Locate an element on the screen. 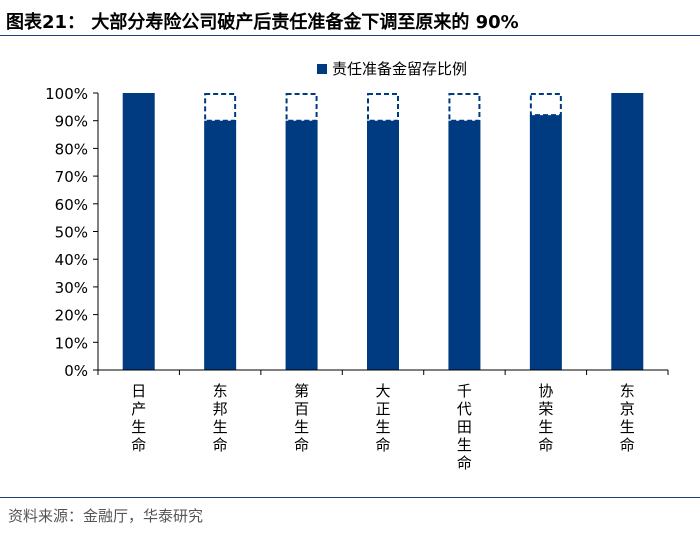 The image size is (700, 535). legend-swatch is located at coordinates (322, 69).